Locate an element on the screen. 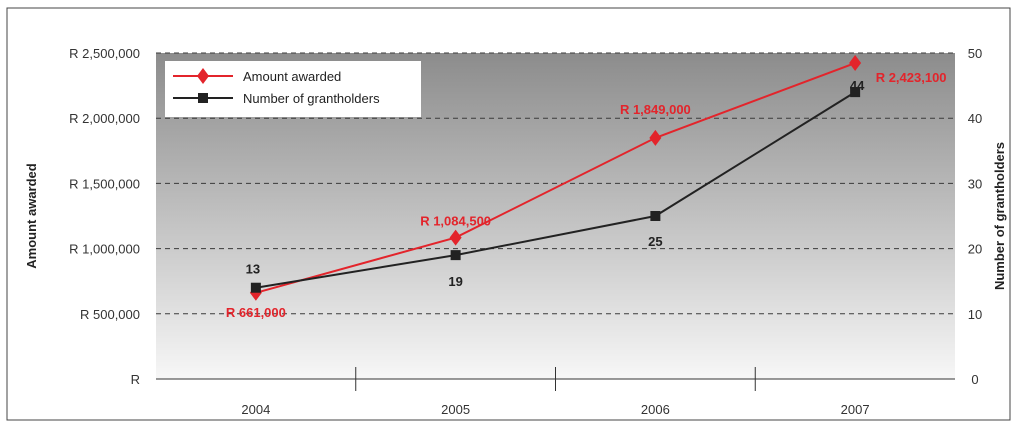  legend-box is located at coordinates (293, 89).